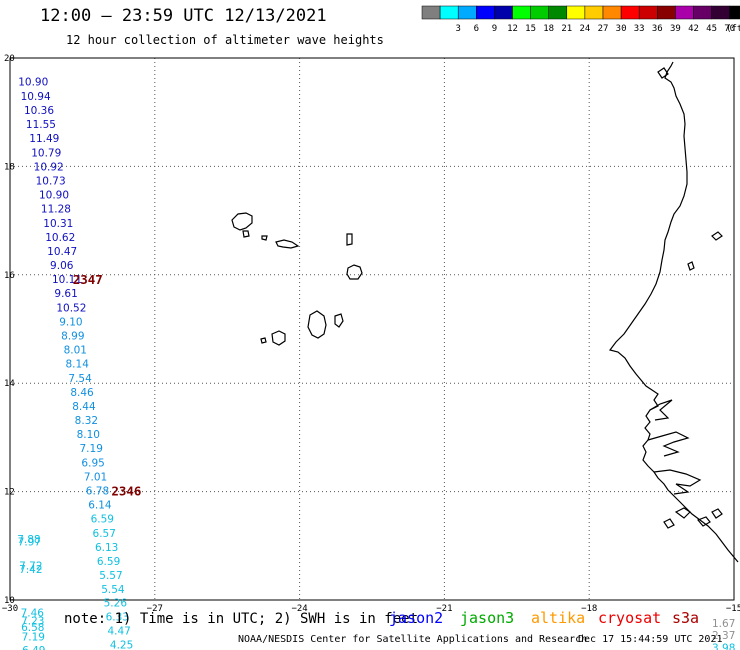 This screenshot has height=650, width=740. I want to click on wave-height-label: 10.92, so click(49, 167).